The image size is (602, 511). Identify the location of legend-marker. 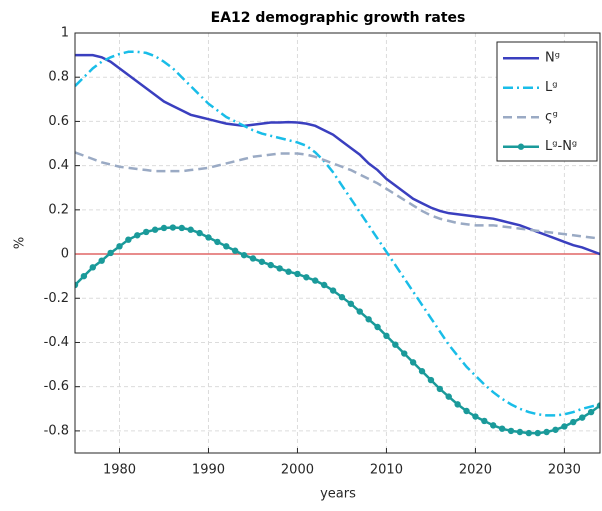
(521, 146).